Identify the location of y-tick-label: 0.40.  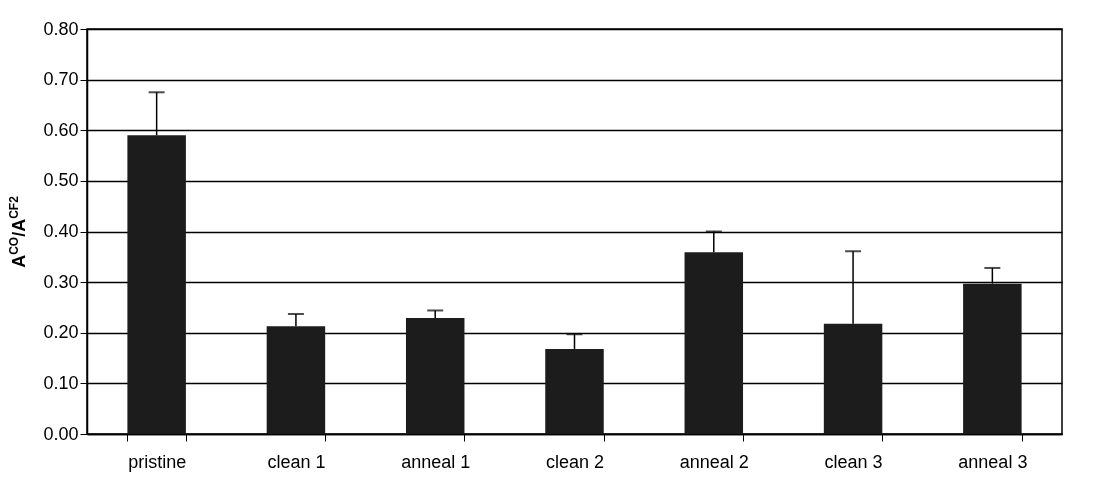
(61, 231).